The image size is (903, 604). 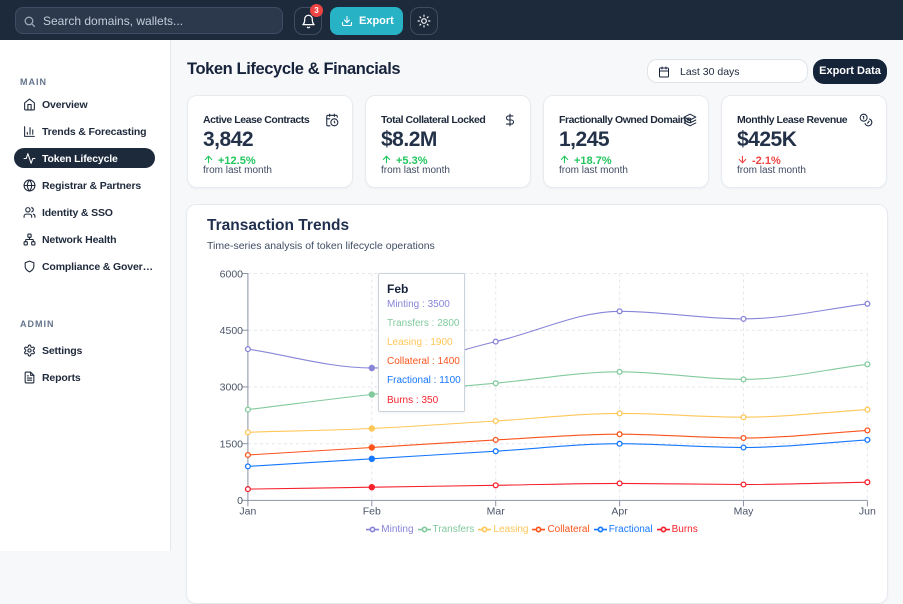 What do you see at coordinates (867, 512) in the screenshot?
I see `svg-text: Jun` at bounding box center [867, 512].